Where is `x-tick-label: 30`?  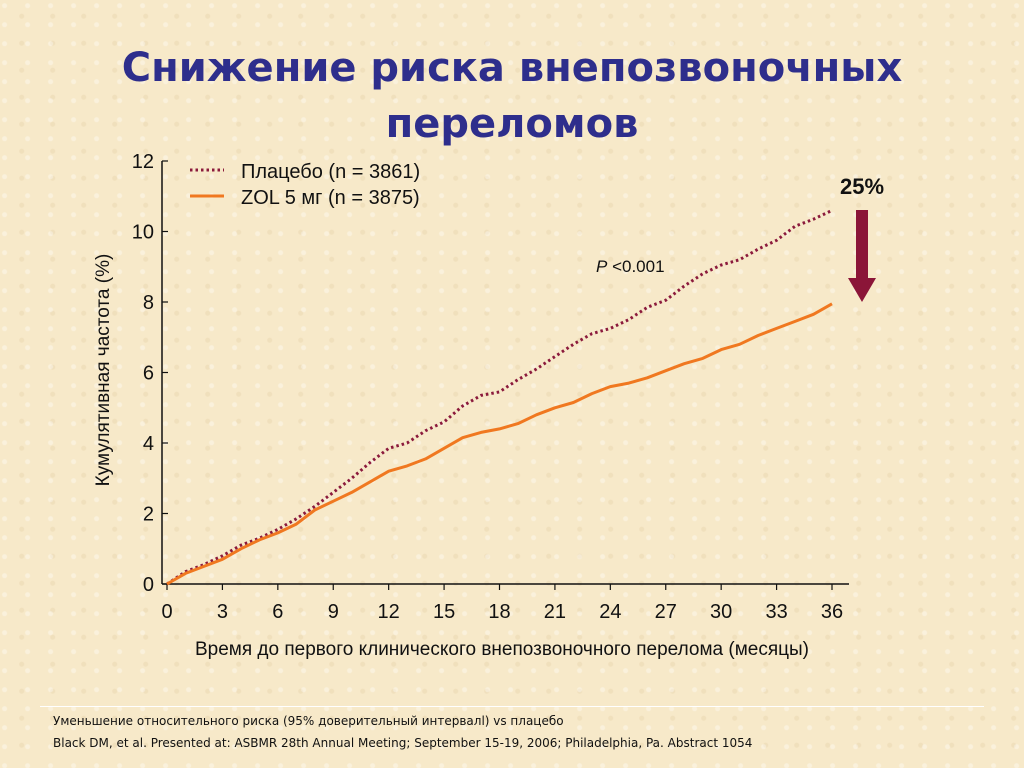 x-tick-label: 30 is located at coordinates (721, 612).